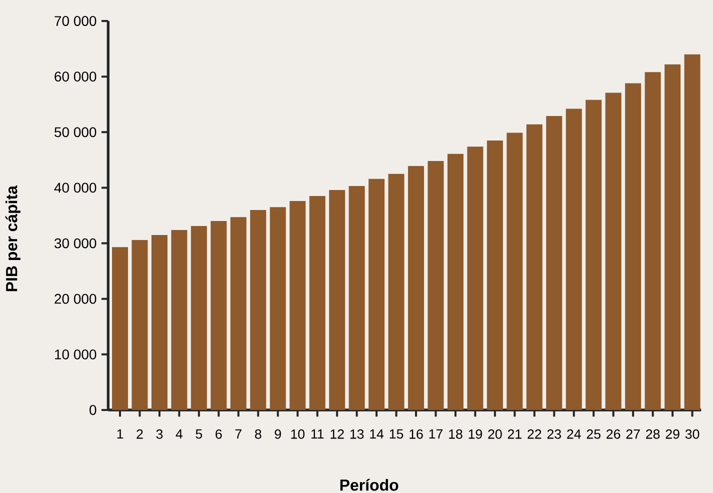 This screenshot has width=713, height=493. I want to click on x-tick-label: 18, so click(455, 434).